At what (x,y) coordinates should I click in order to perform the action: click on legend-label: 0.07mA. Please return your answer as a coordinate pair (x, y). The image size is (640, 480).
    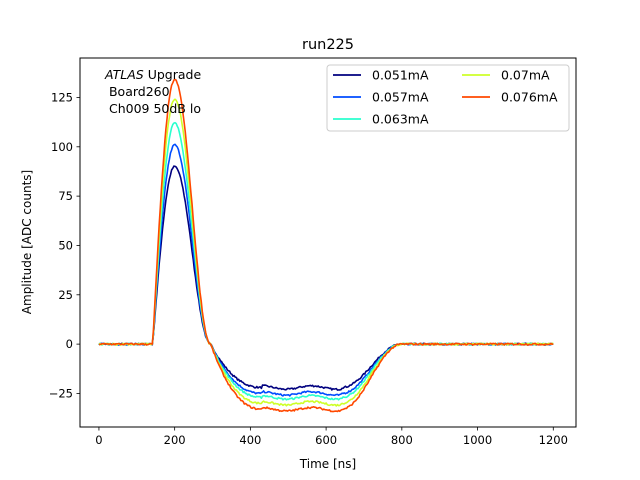
    Looking at the image, I should click on (525, 75).